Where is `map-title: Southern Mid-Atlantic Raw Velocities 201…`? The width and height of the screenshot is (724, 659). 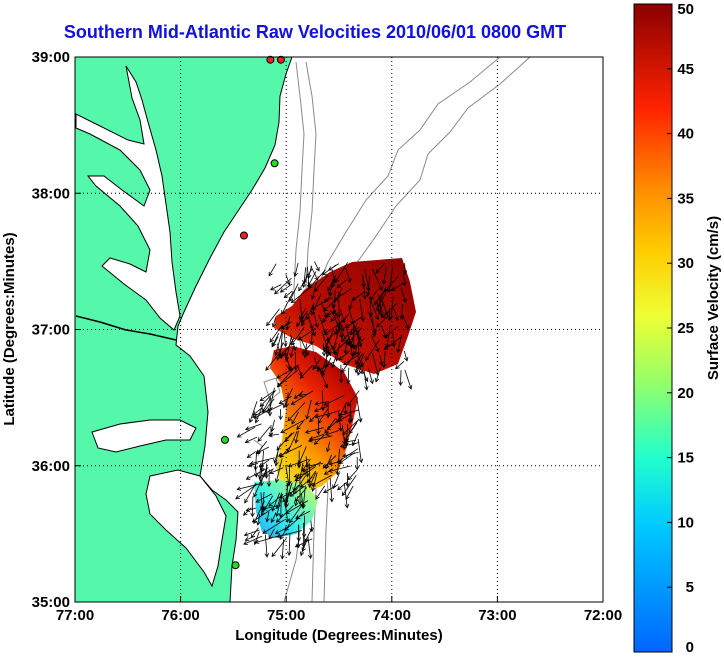
map-title: Southern Mid-Atlantic Raw Velocities 201… is located at coordinates (315, 32).